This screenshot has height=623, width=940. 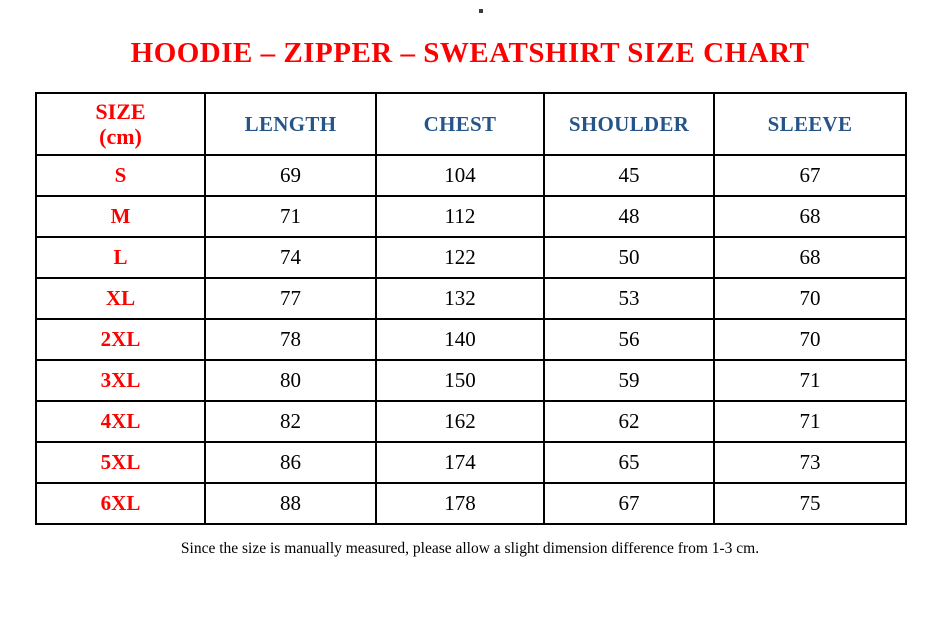 I want to click on shoulder-cell: 53, so click(x=629, y=298).